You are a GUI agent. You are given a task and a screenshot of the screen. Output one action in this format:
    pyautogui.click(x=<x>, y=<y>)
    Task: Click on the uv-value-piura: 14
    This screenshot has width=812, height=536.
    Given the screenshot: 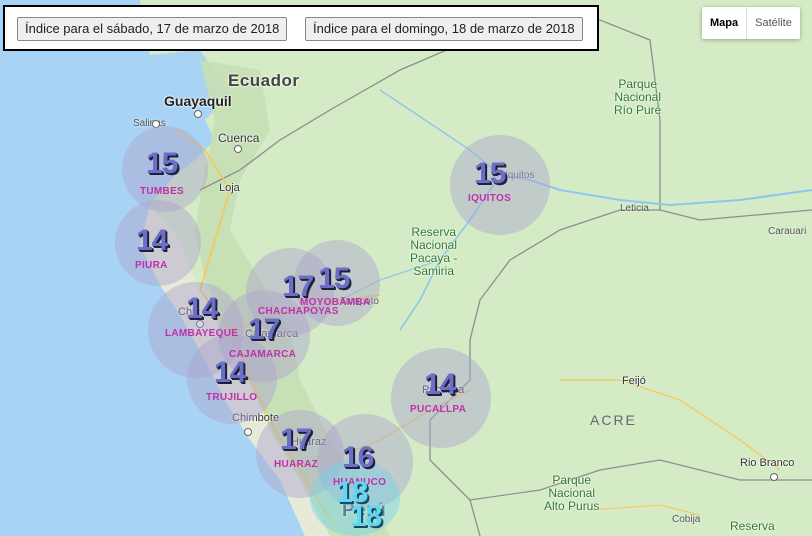 What is the action you would take?
    pyautogui.click(x=152, y=240)
    